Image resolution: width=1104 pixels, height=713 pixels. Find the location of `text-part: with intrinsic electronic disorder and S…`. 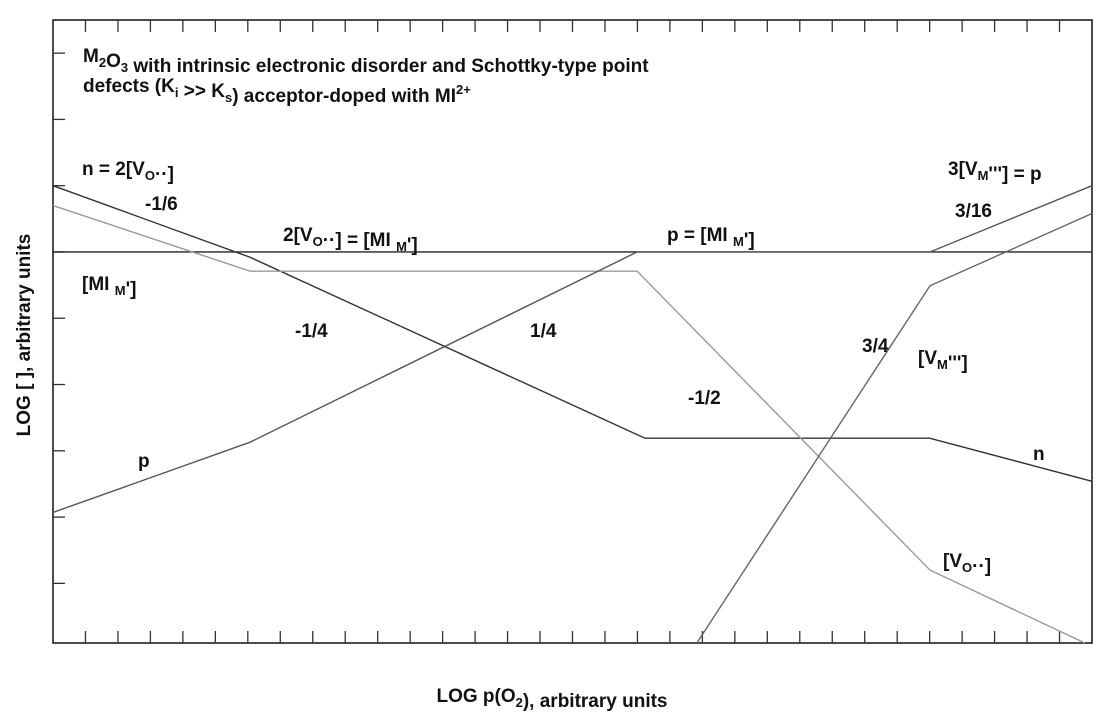

text-part: with intrinsic electronic disorder and S… is located at coordinates (388, 66).